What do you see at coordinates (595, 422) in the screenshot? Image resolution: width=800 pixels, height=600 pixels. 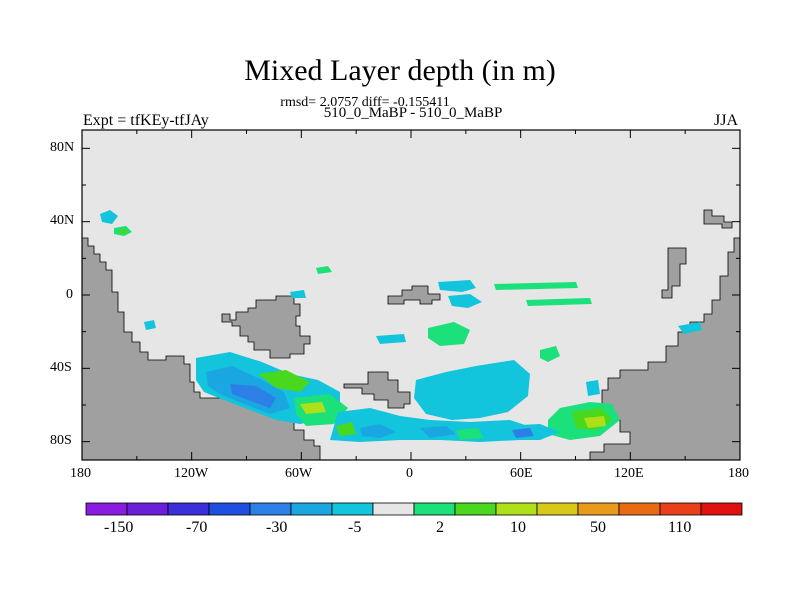 I see `anomaly-yellow-southeast` at bounding box center [595, 422].